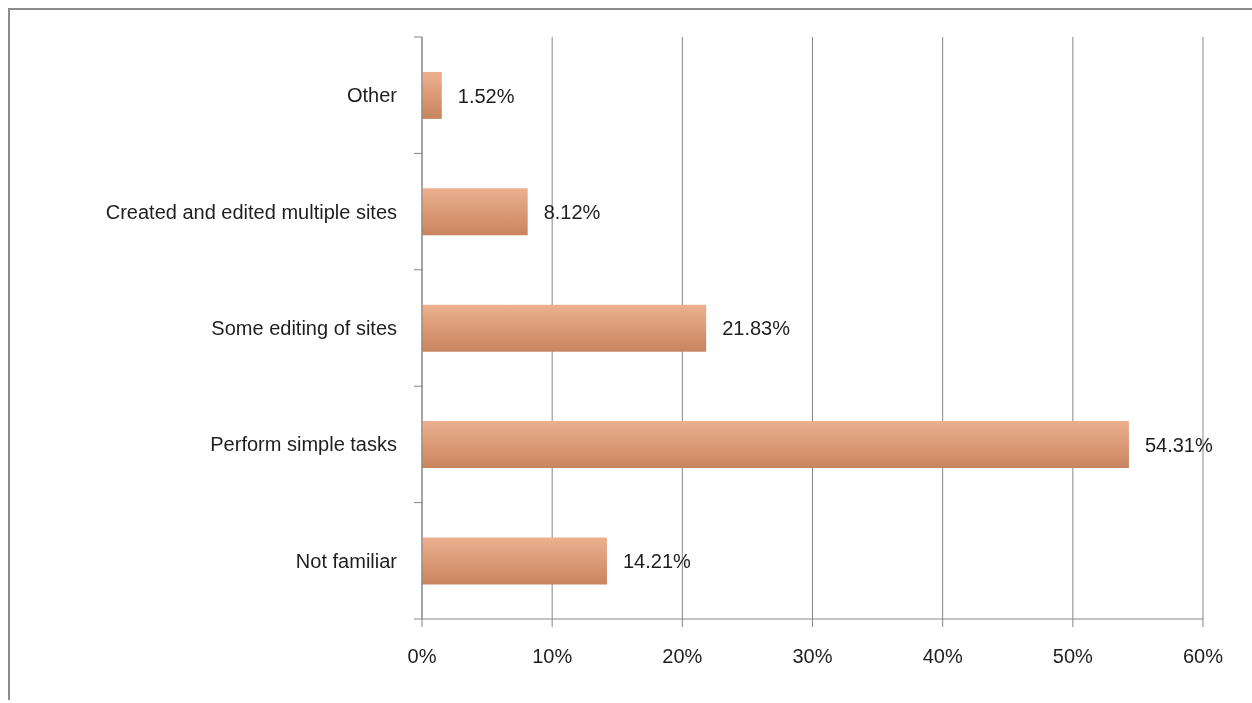 The image size is (1252, 703). I want to click on x-tick-label: 50%, so click(1073, 656).